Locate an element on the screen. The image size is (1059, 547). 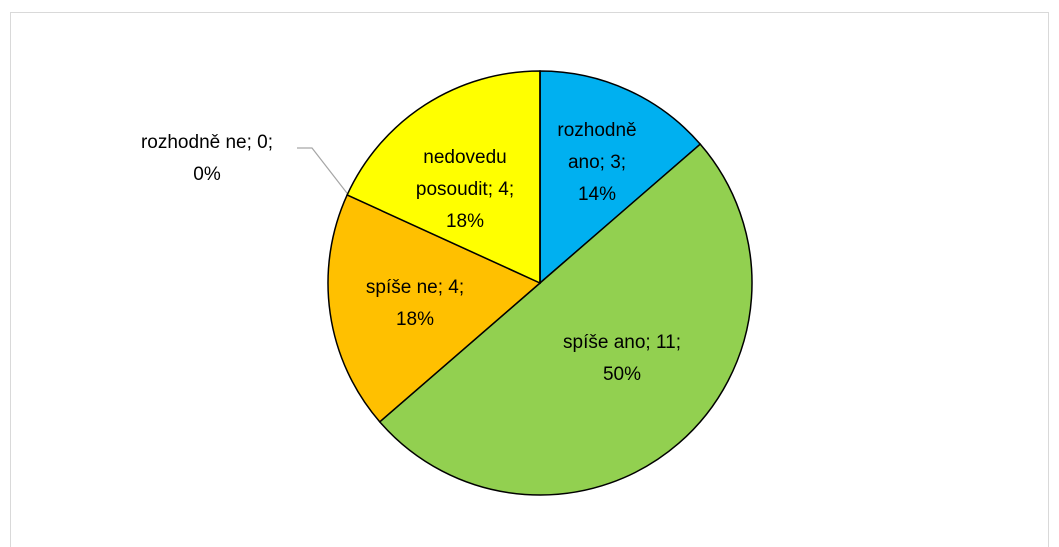
data-label-line: ano; 3; is located at coordinates (597, 162).